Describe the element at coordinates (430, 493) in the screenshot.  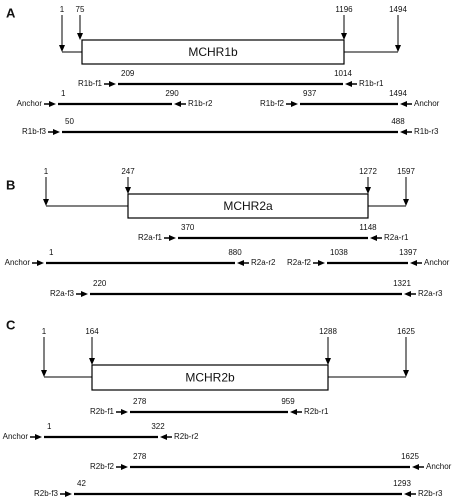
I see `right-primer: R2b-r3` at that location.